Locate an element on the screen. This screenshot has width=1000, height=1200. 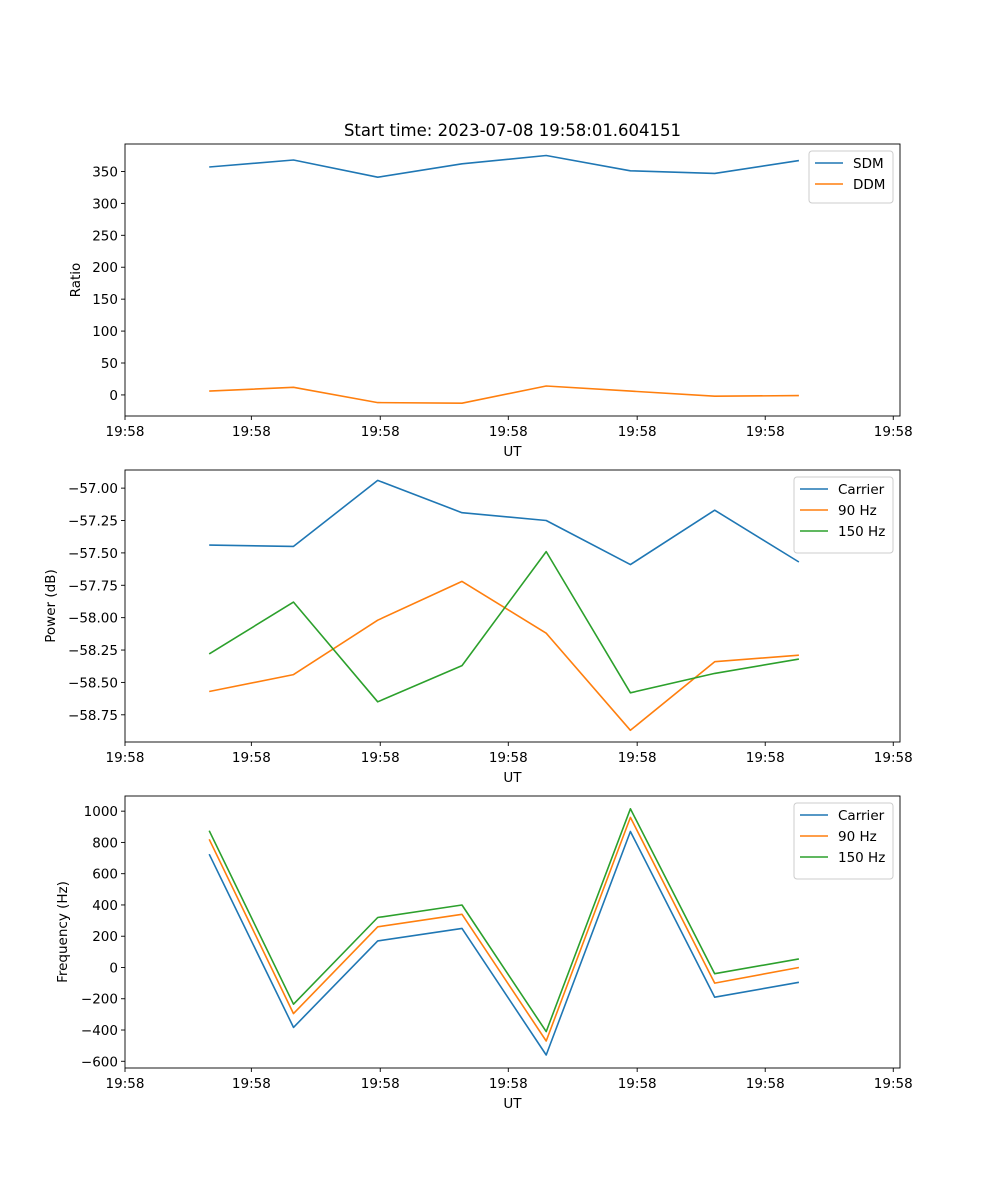
figure-title: Start time: 2023-07-08 19:58:01.604151 is located at coordinates (512, 130).